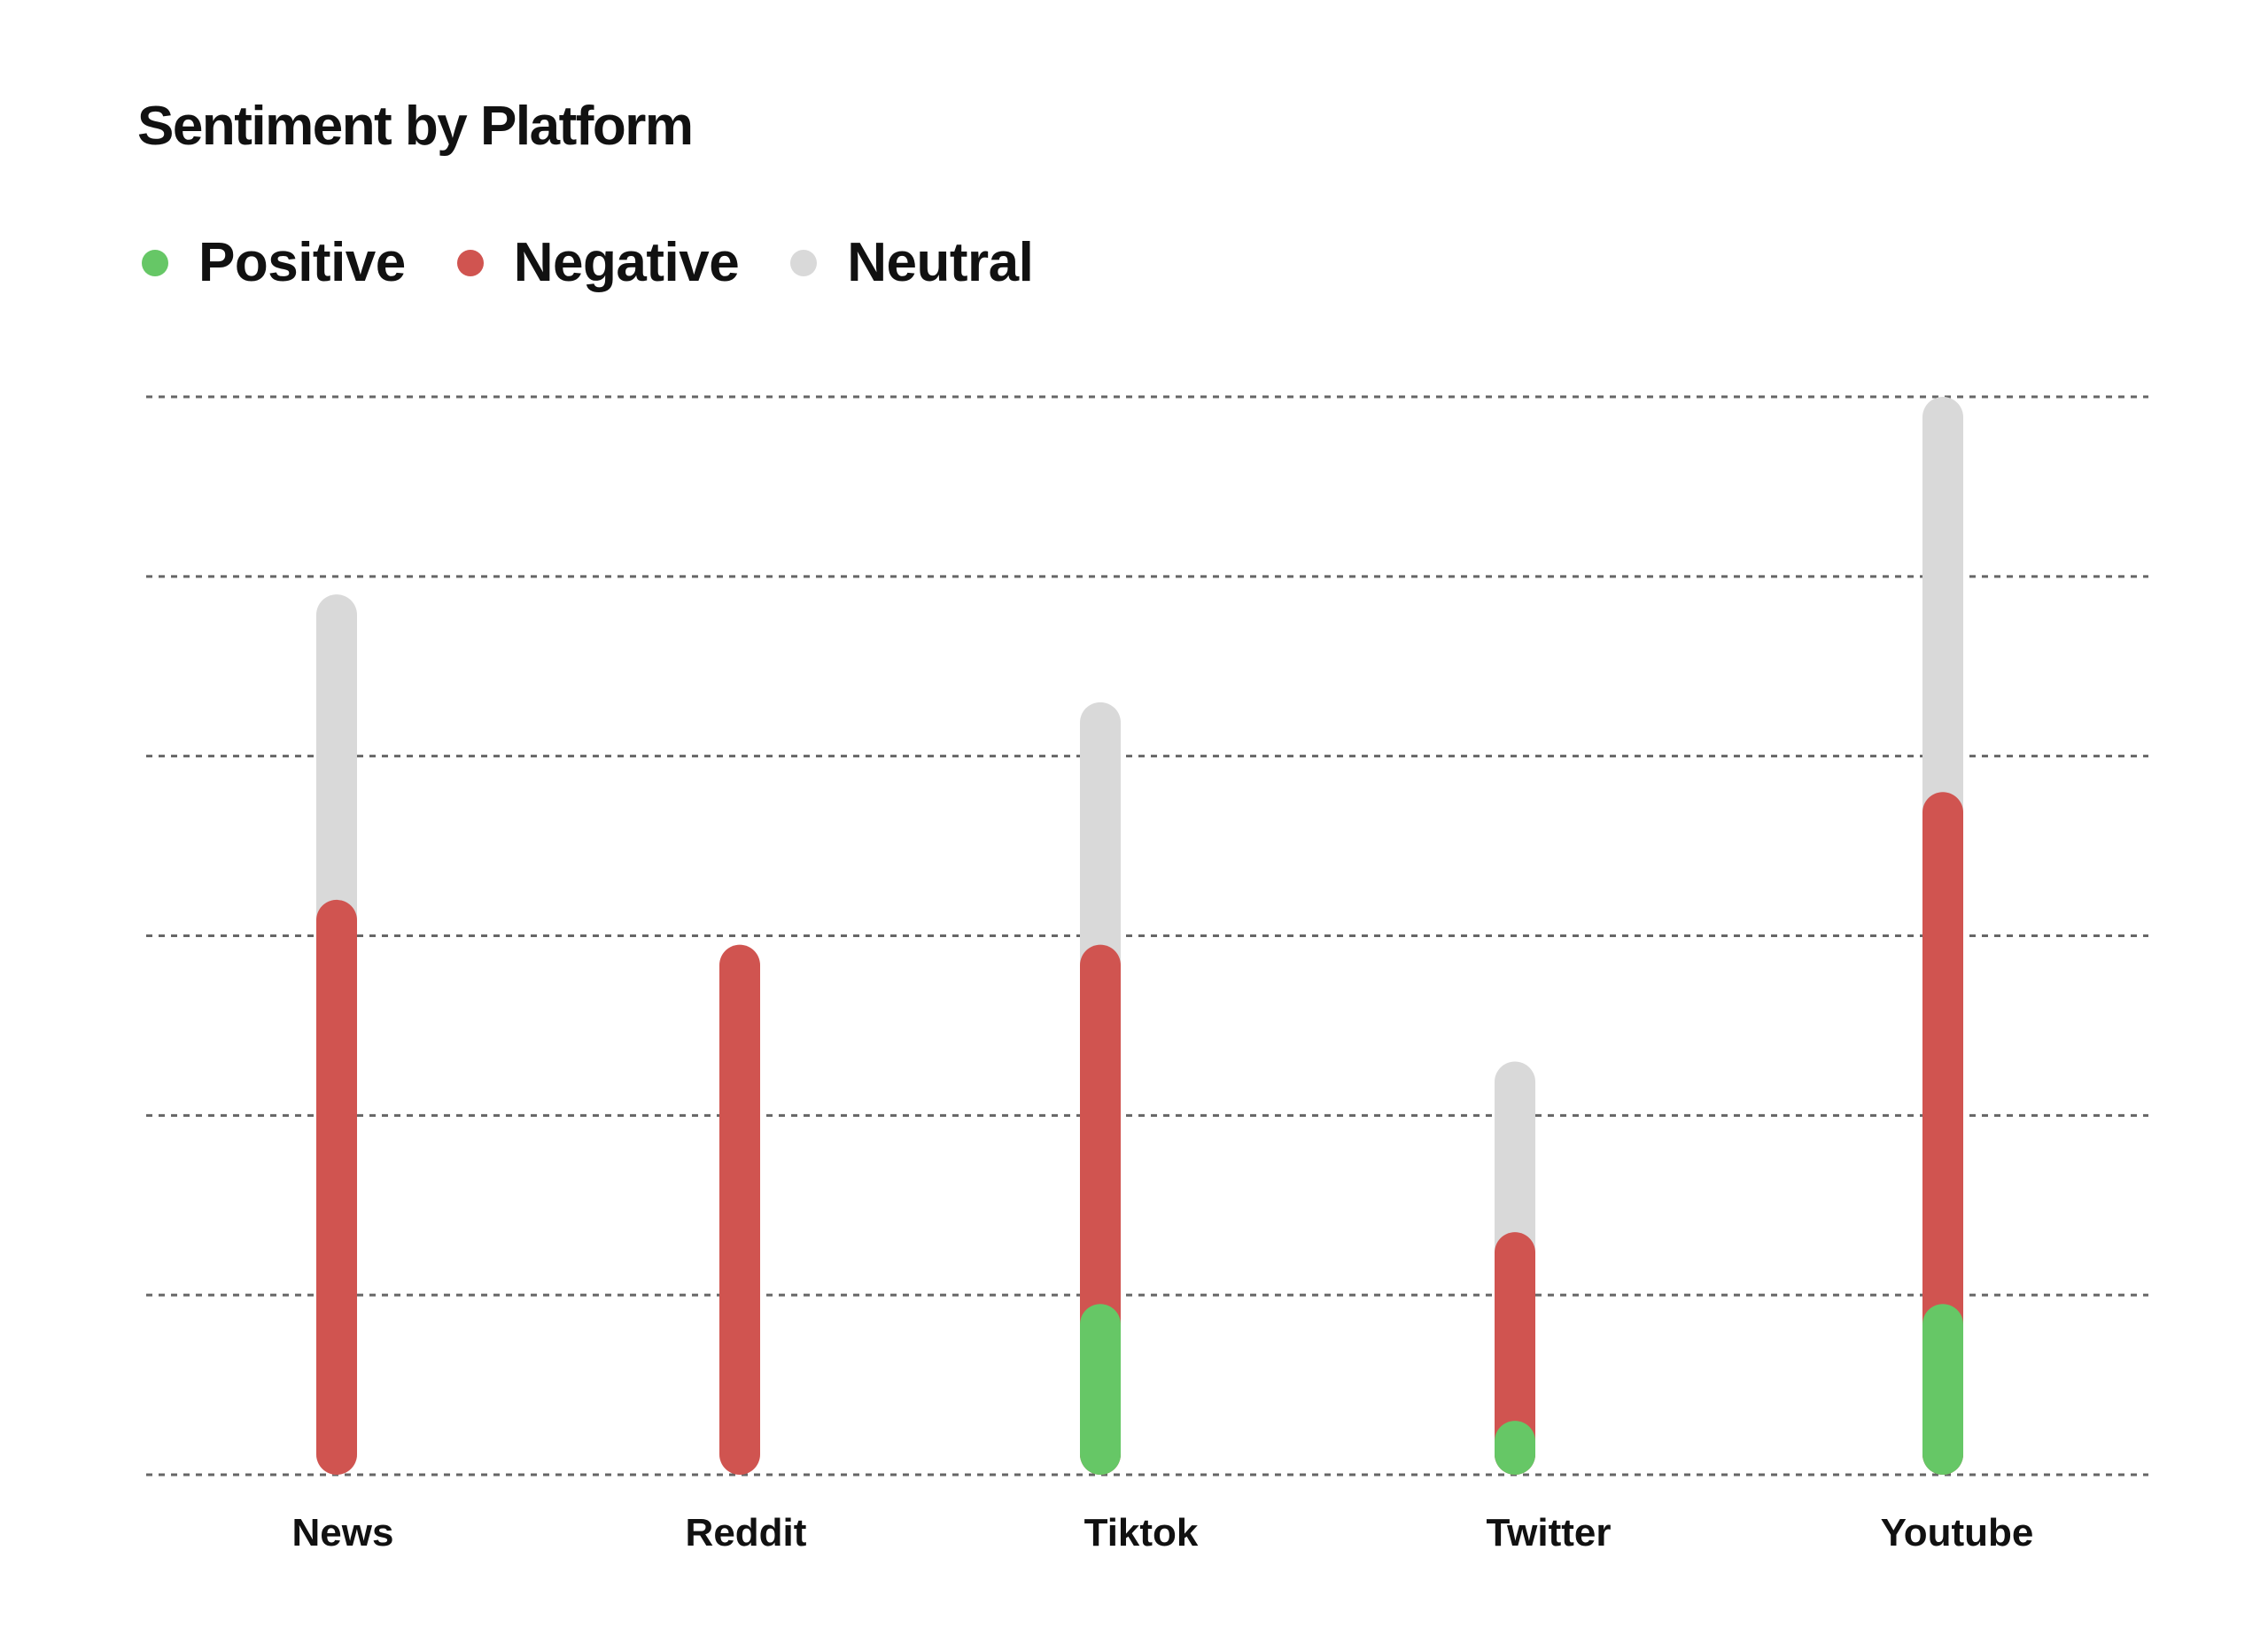 This screenshot has width=2268, height=1651. I want to click on legend-label-negative: Negative, so click(626, 262).